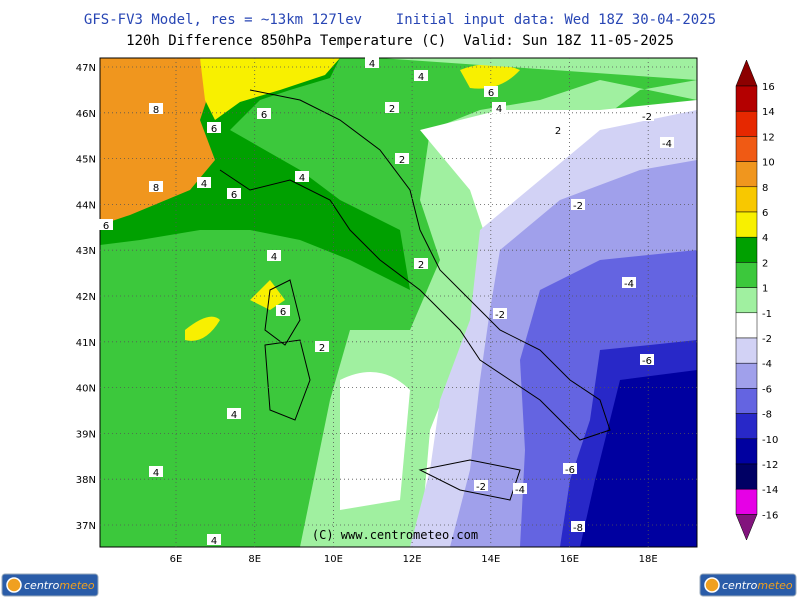 This screenshot has width=800, height=600. What do you see at coordinates (569, 559) in the screenshot?
I see `lon-label: 16E` at bounding box center [569, 559].